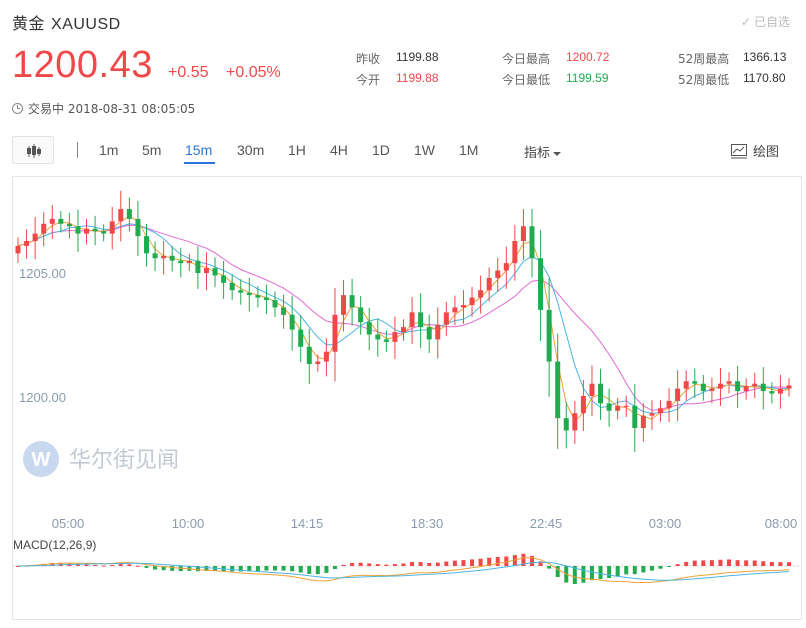  I want to click on caret-down-icon, so click(557, 153).